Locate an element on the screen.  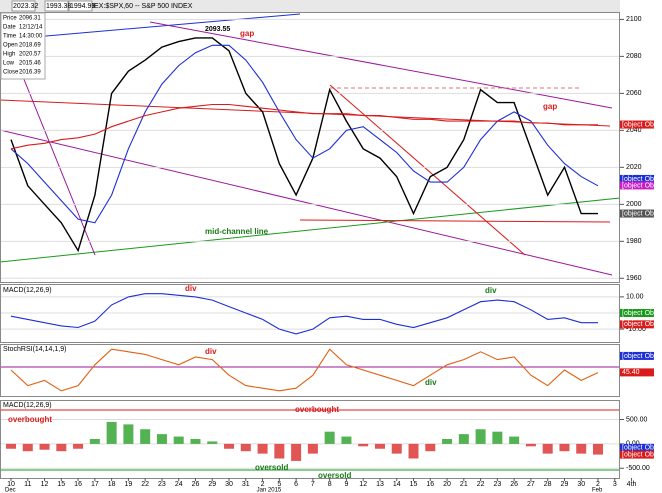
x-tick-label: 3 is located at coordinates (615, 484).